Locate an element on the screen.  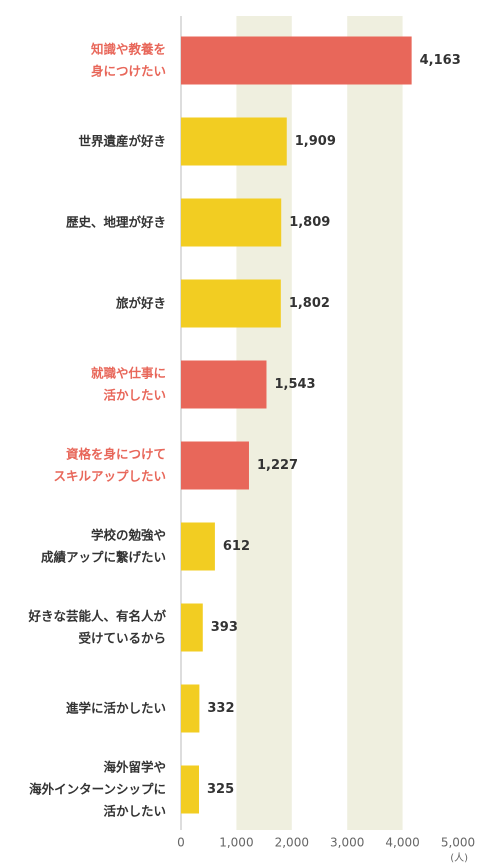
value-label: 1,227 is located at coordinates (277, 465).